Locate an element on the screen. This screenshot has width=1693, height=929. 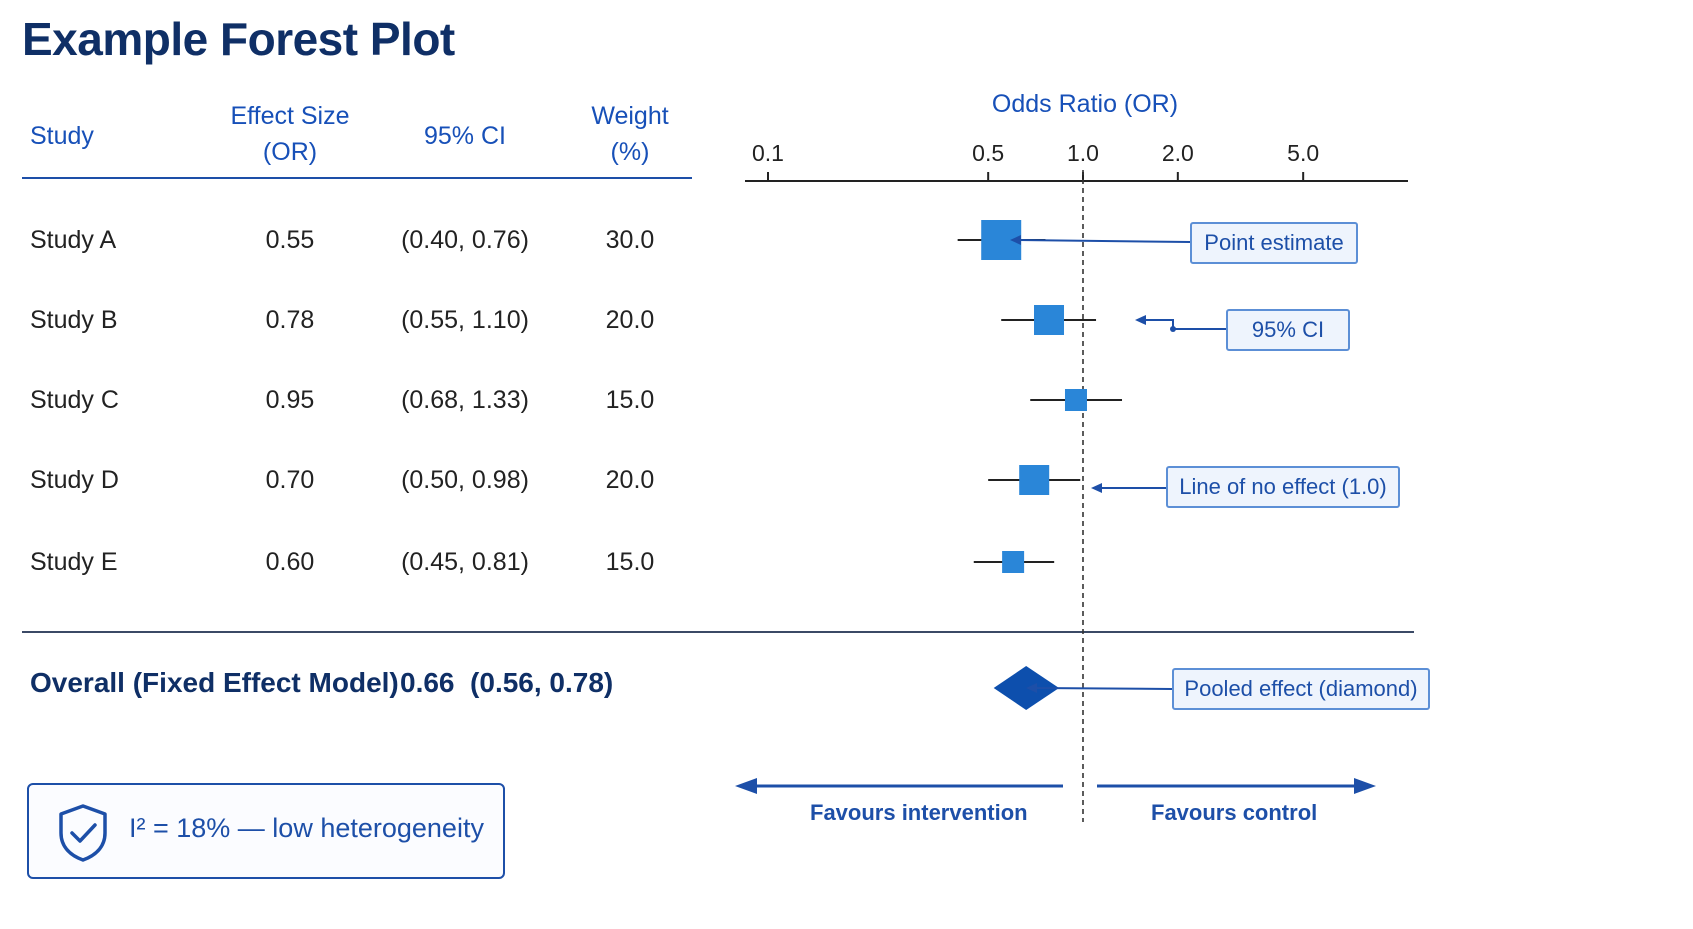
annotation-line-no-effect: Line of no effect (1.0) is located at coordinates (1283, 487).